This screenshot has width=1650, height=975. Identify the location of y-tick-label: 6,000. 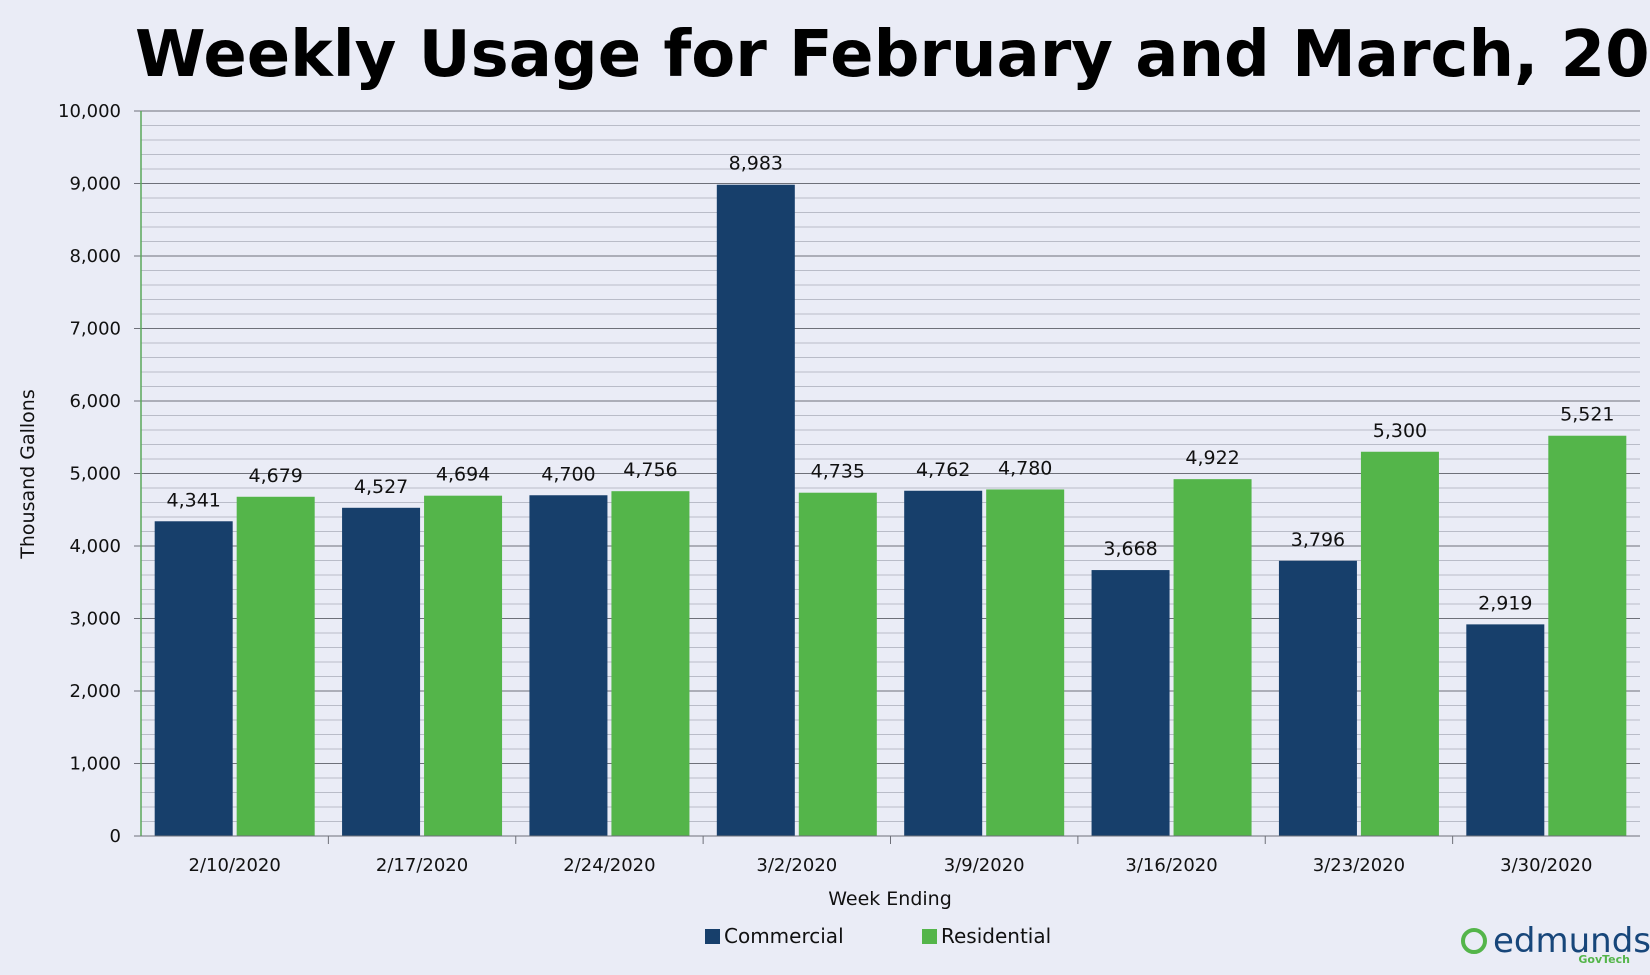
(95, 401).